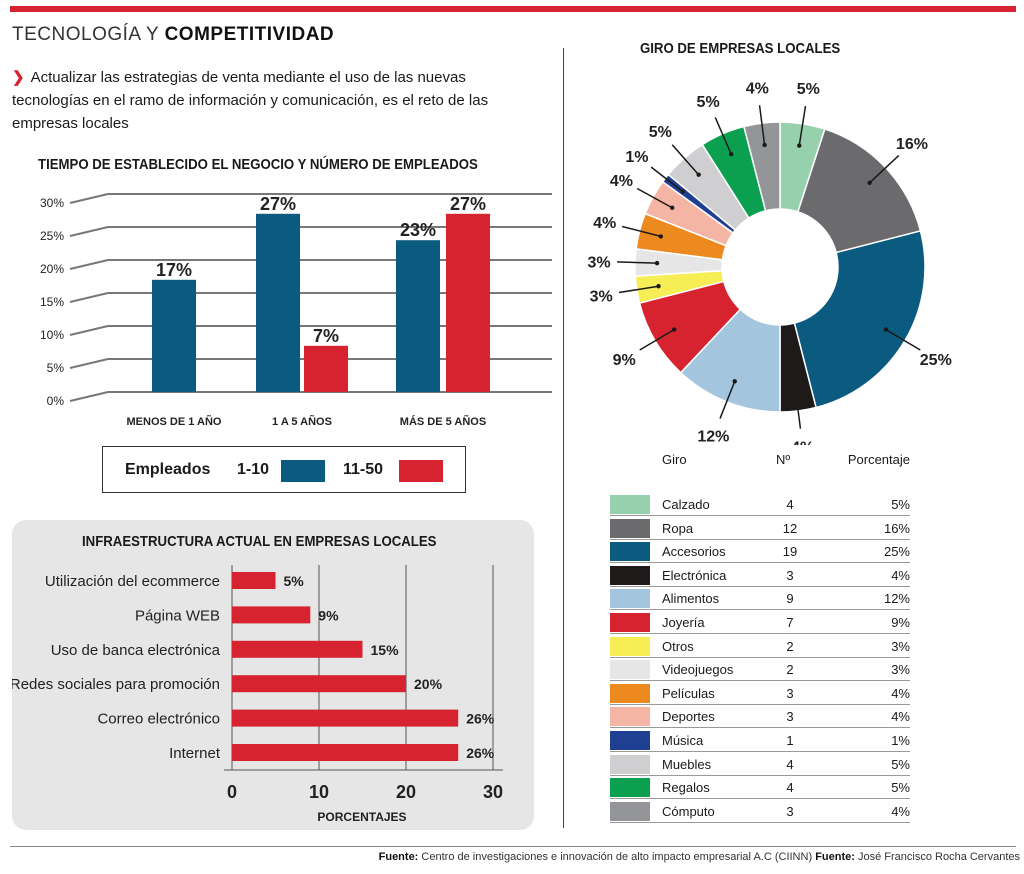  I want to click on footer-rule, so click(513, 846).